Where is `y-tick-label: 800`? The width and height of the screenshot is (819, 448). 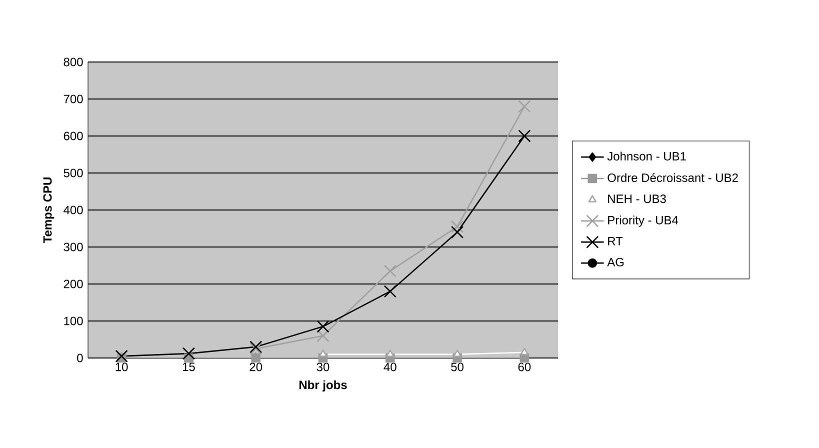
y-tick-label: 800 is located at coordinates (73, 62).